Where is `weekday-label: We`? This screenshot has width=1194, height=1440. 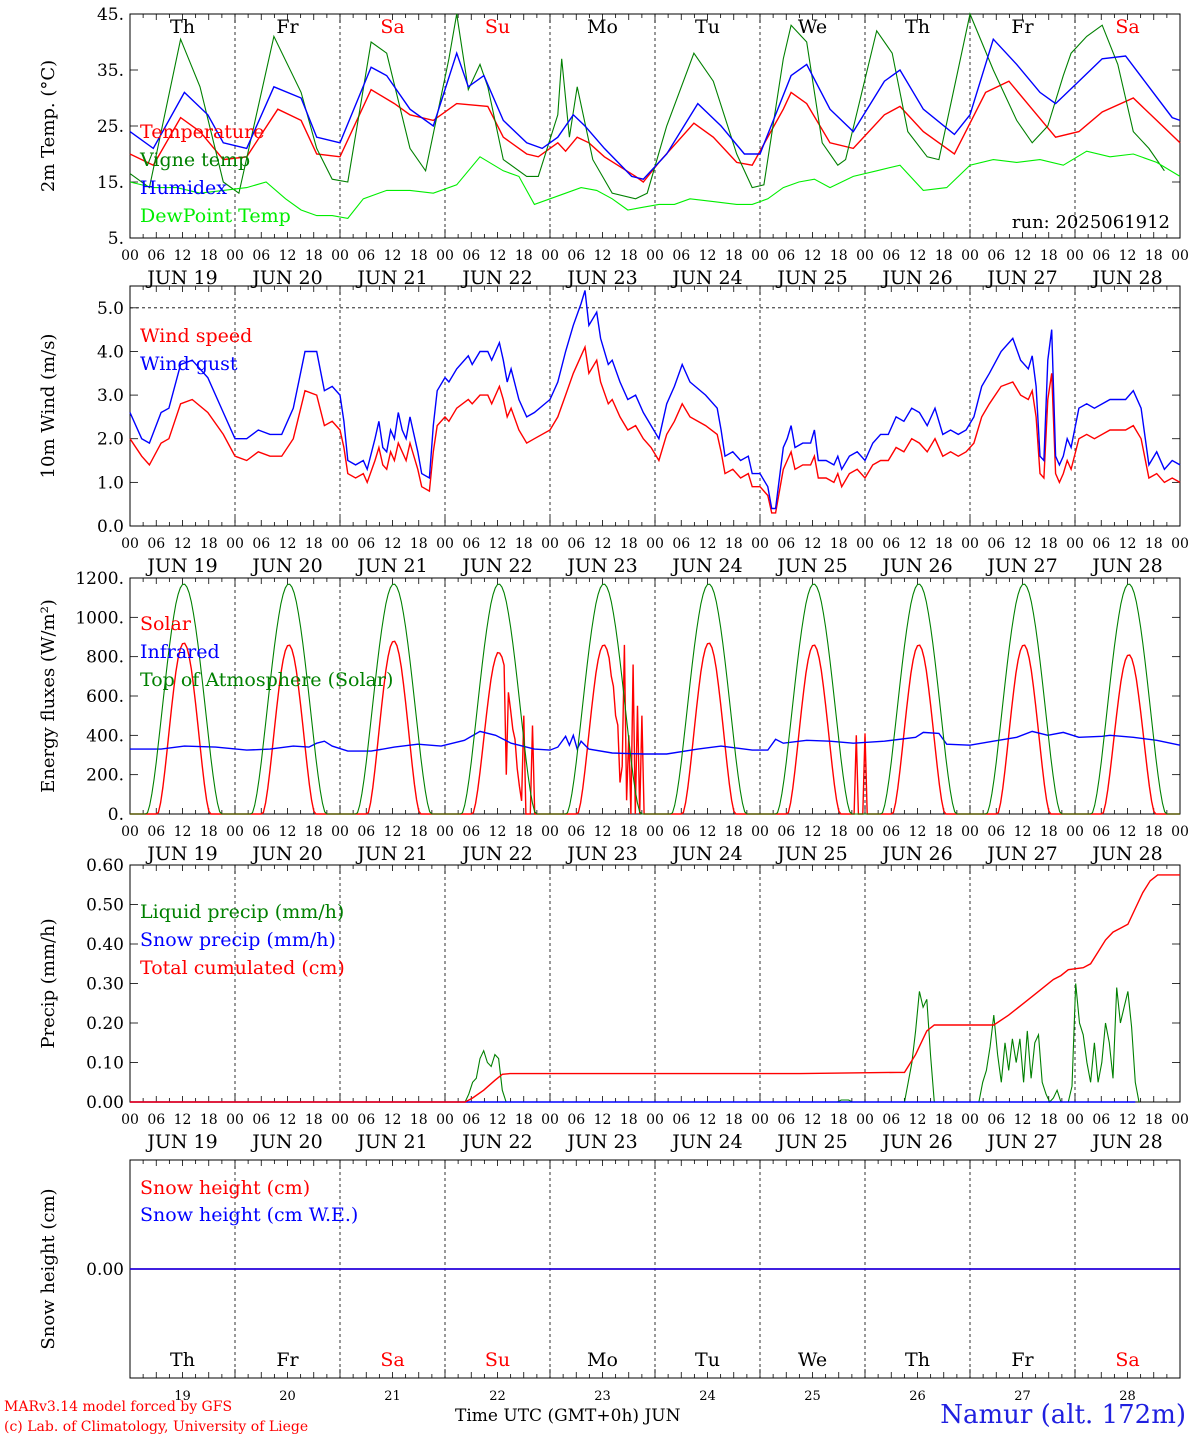 weekday-label: We is located at coordinates (812, 27).